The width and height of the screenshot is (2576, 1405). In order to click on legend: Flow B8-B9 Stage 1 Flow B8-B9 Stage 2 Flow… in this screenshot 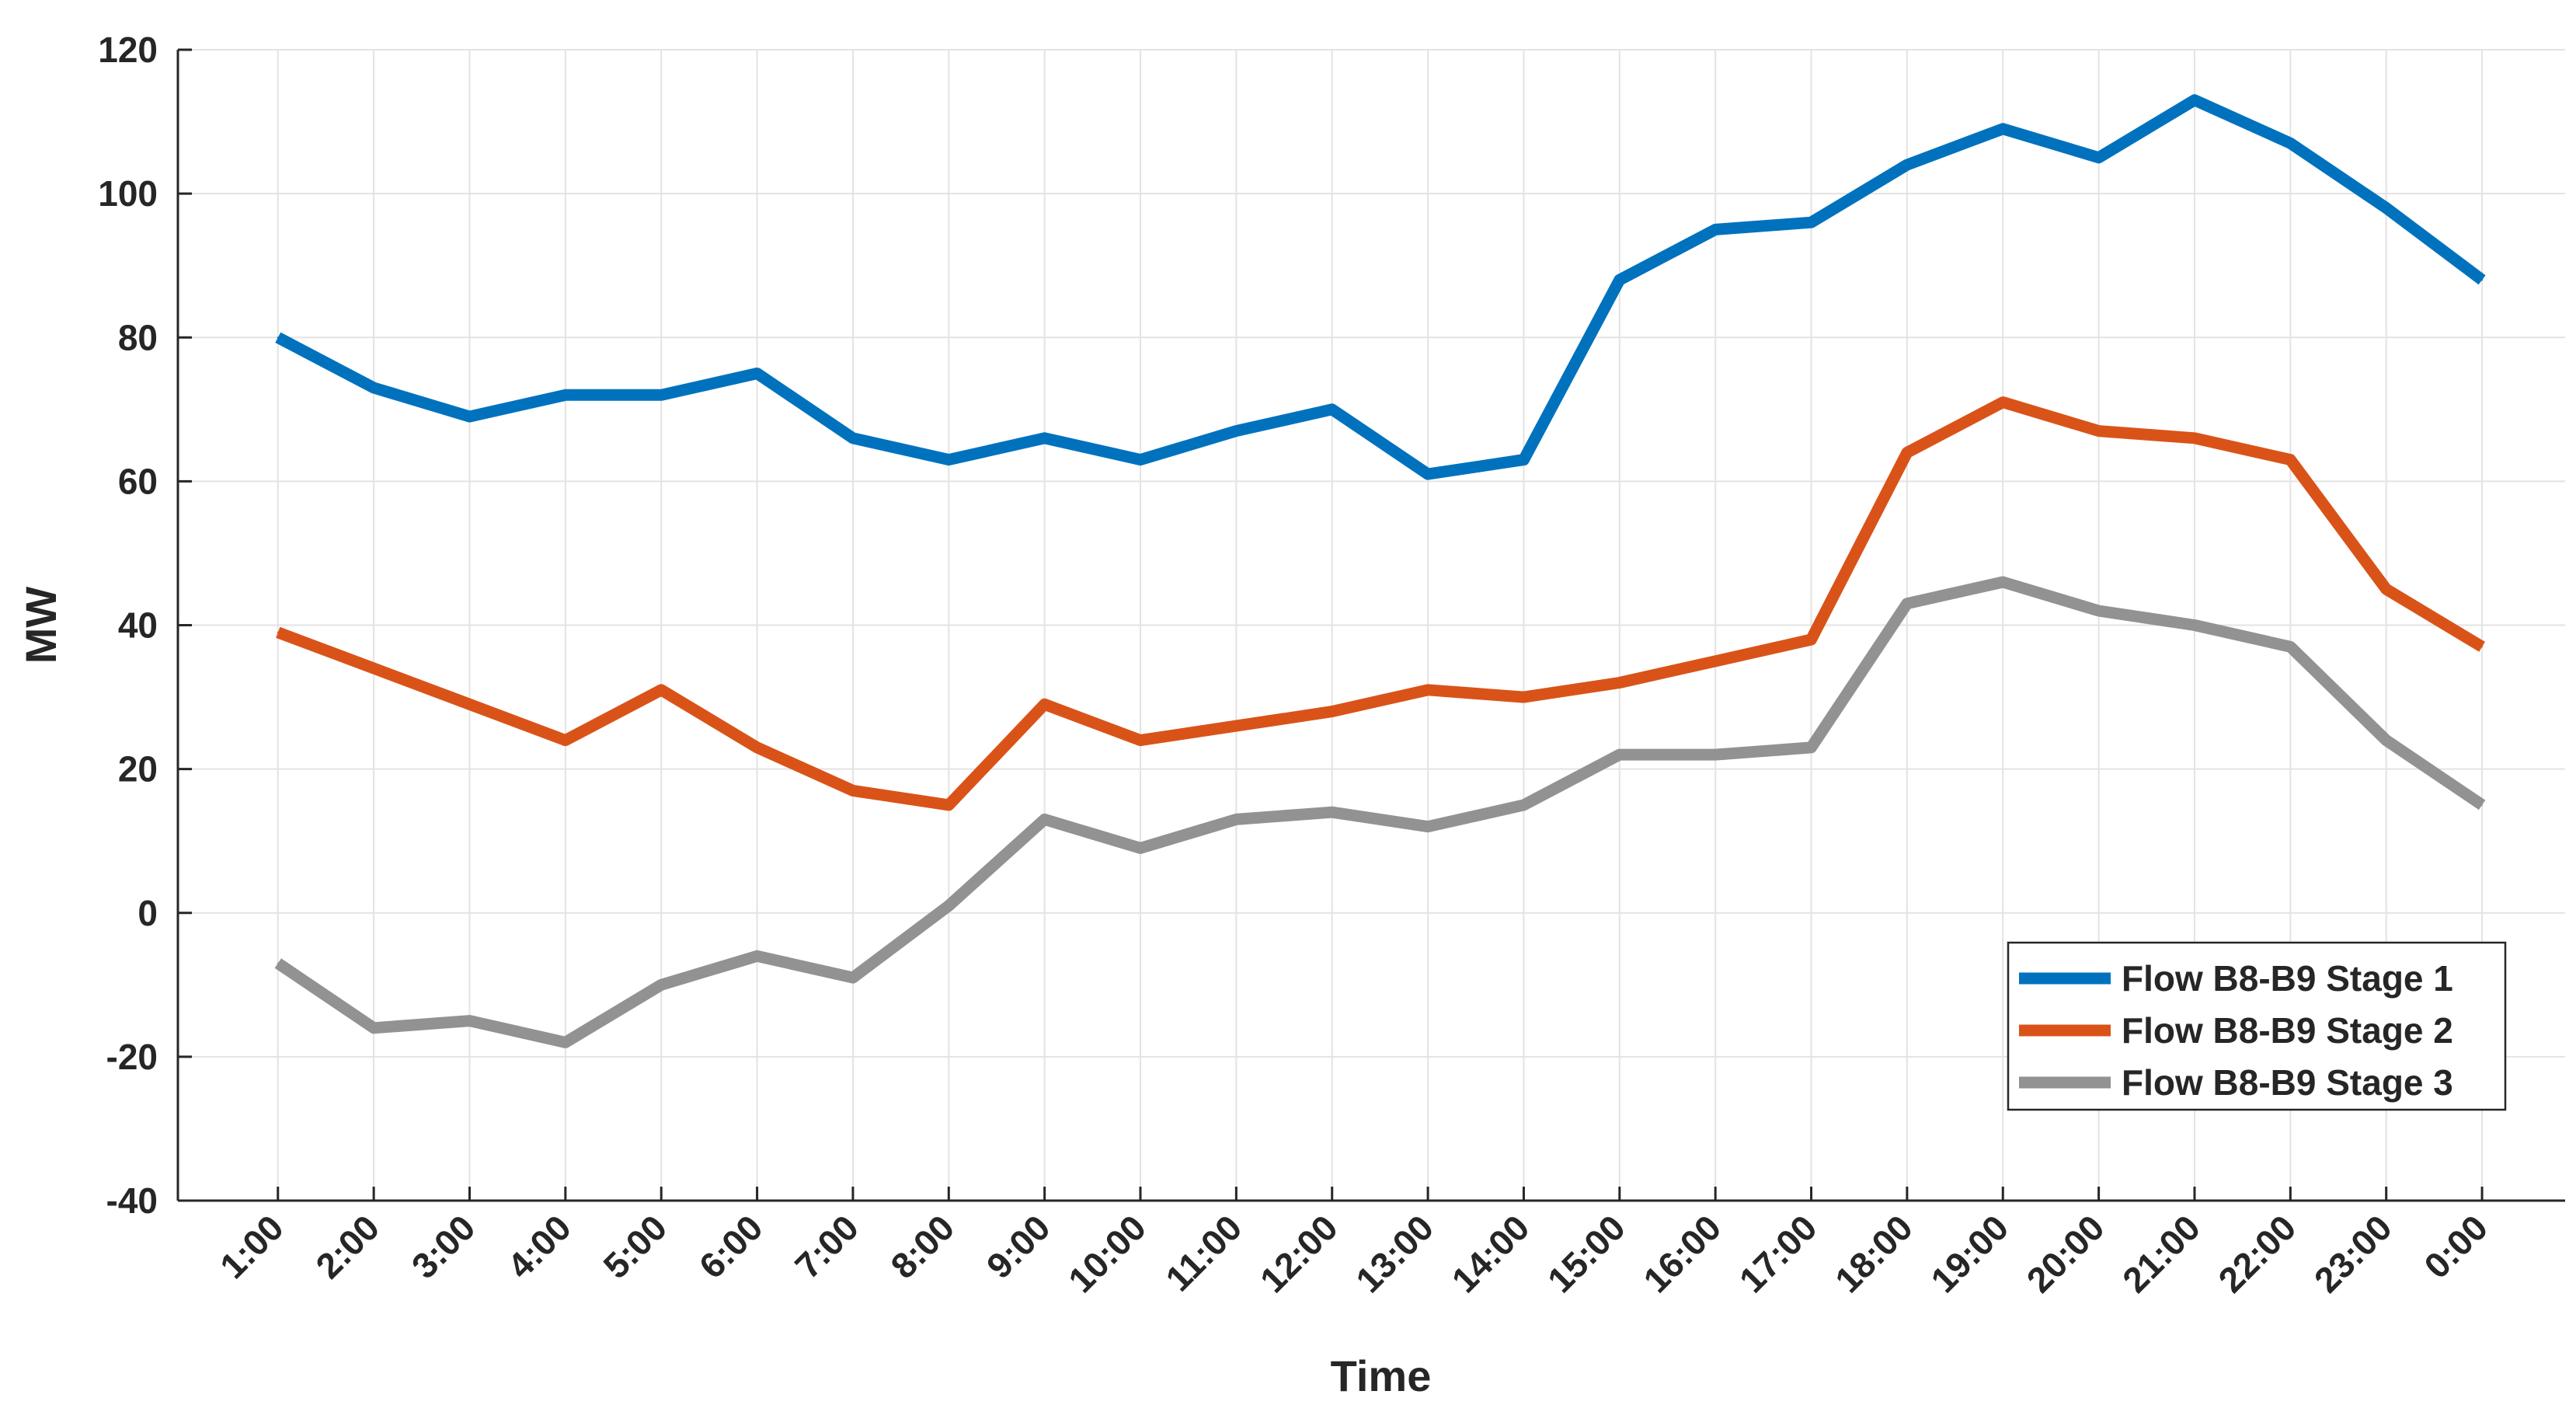, I will do `click(2257, 1026)`.